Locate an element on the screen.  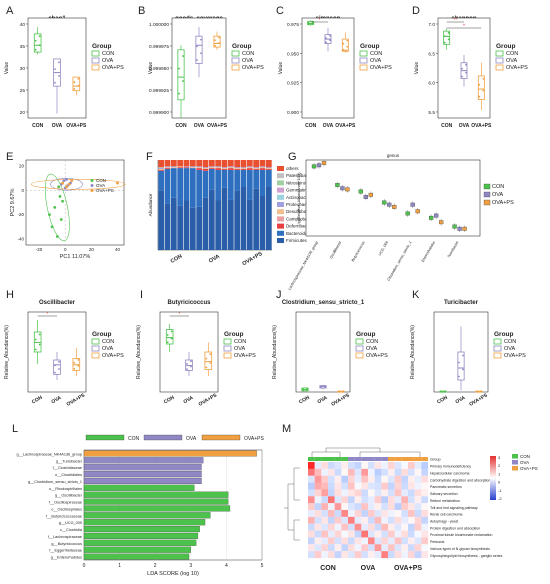
y-tick-label: 0.999975 is located at coordinates (159, 47).